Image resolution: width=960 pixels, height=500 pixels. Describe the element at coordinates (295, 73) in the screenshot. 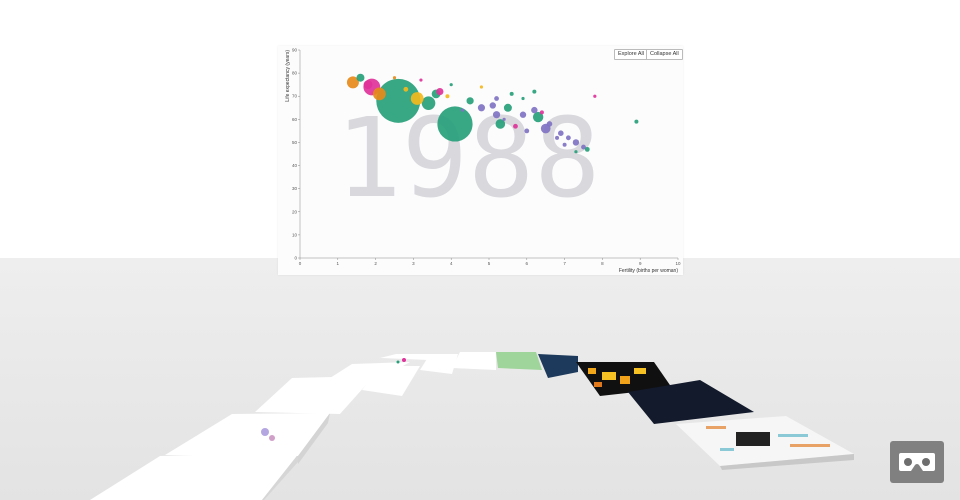

I see `y-tick-label: 80` at that location.